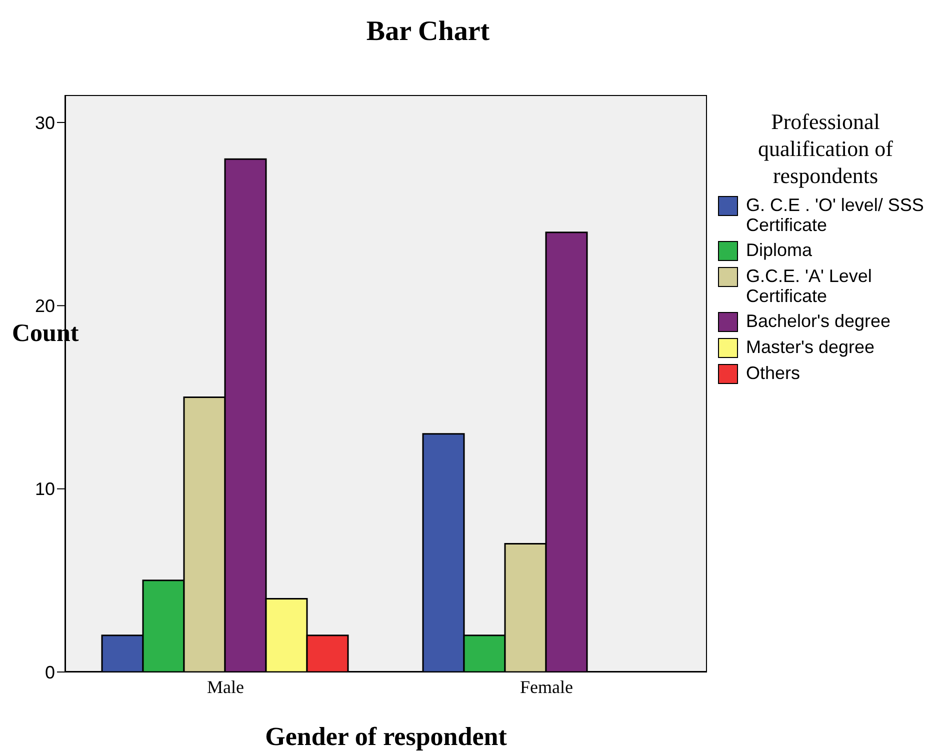  I want to click on y-tick-label: 30, so click(44, 122).